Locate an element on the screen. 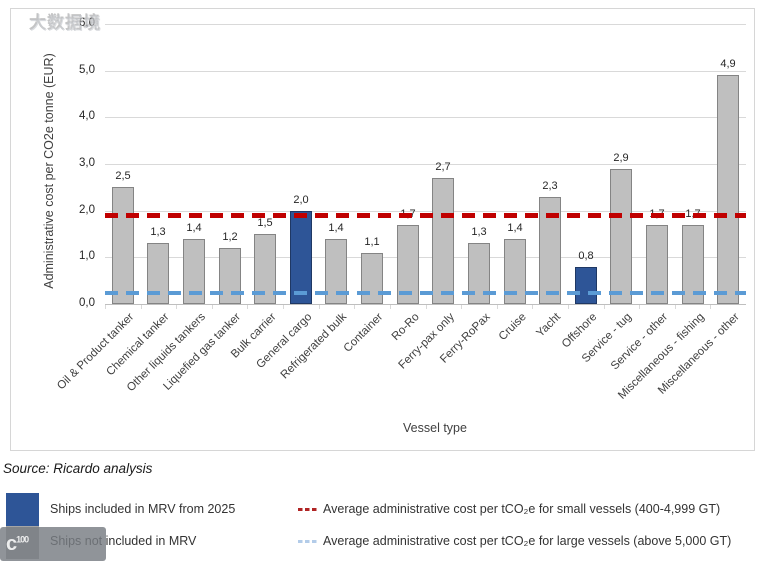  y-tick-label: 4,0 is located at coordinates (87, 116).